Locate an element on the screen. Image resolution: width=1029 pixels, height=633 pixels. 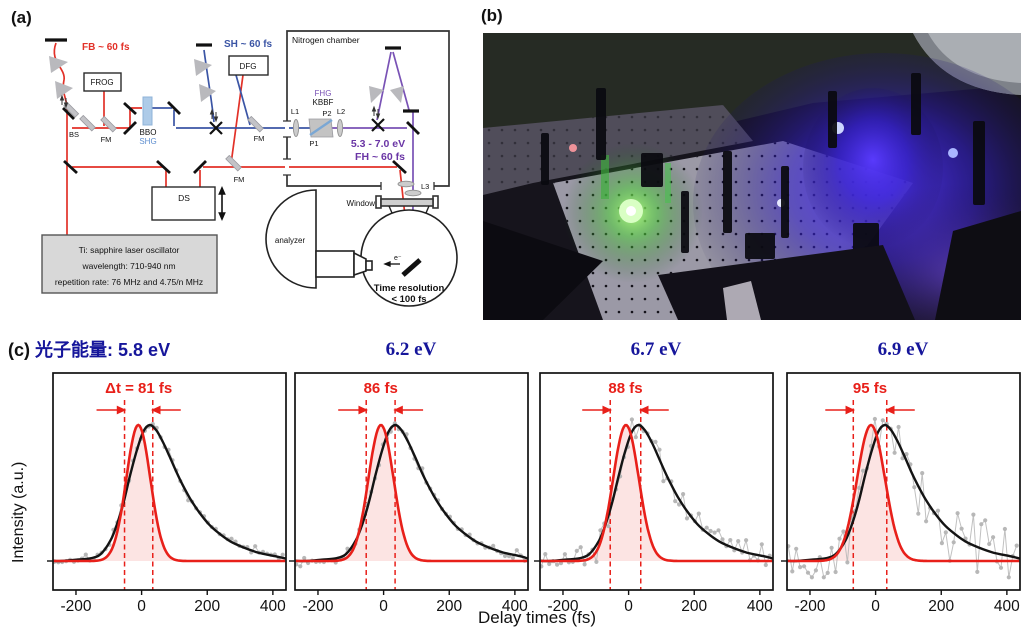
mirror-out-of-ds is located at coordinates (200, 167).